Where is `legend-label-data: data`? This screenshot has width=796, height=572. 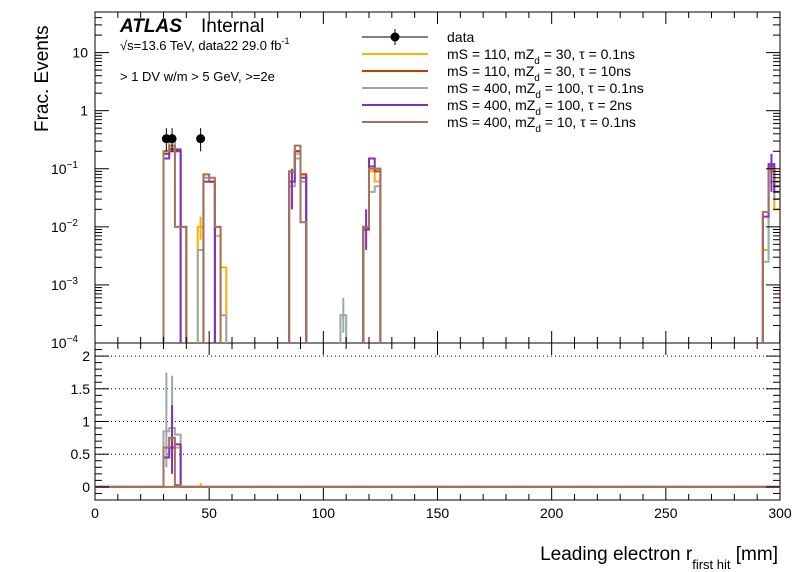 legend-label-data: data is located at coordinates (460, 37).